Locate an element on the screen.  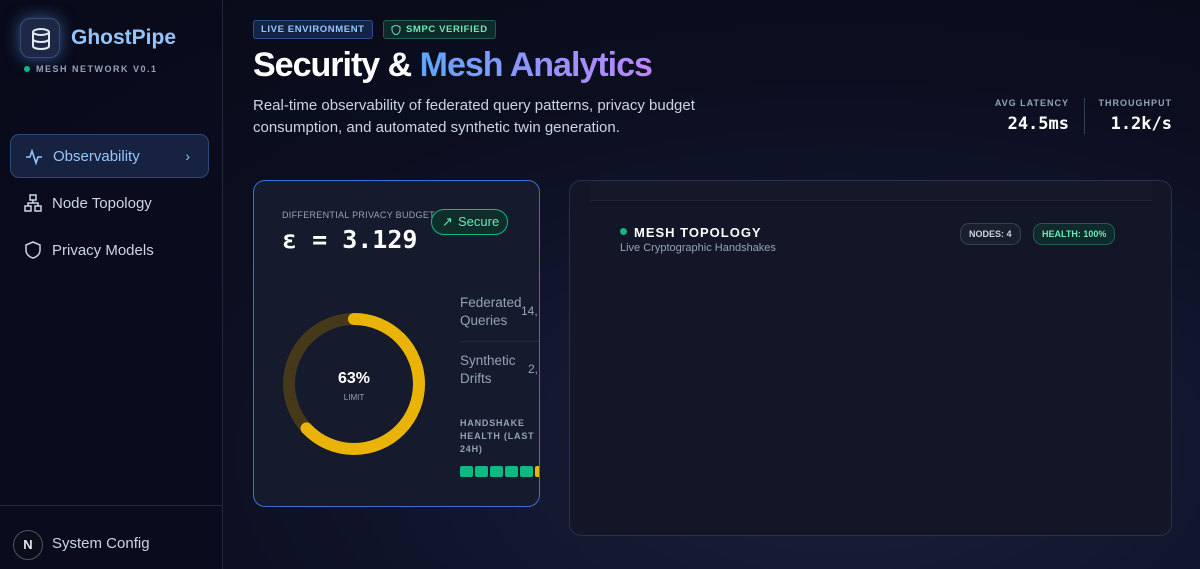
brand: GhostPipe is located at coordinates (124, 37).